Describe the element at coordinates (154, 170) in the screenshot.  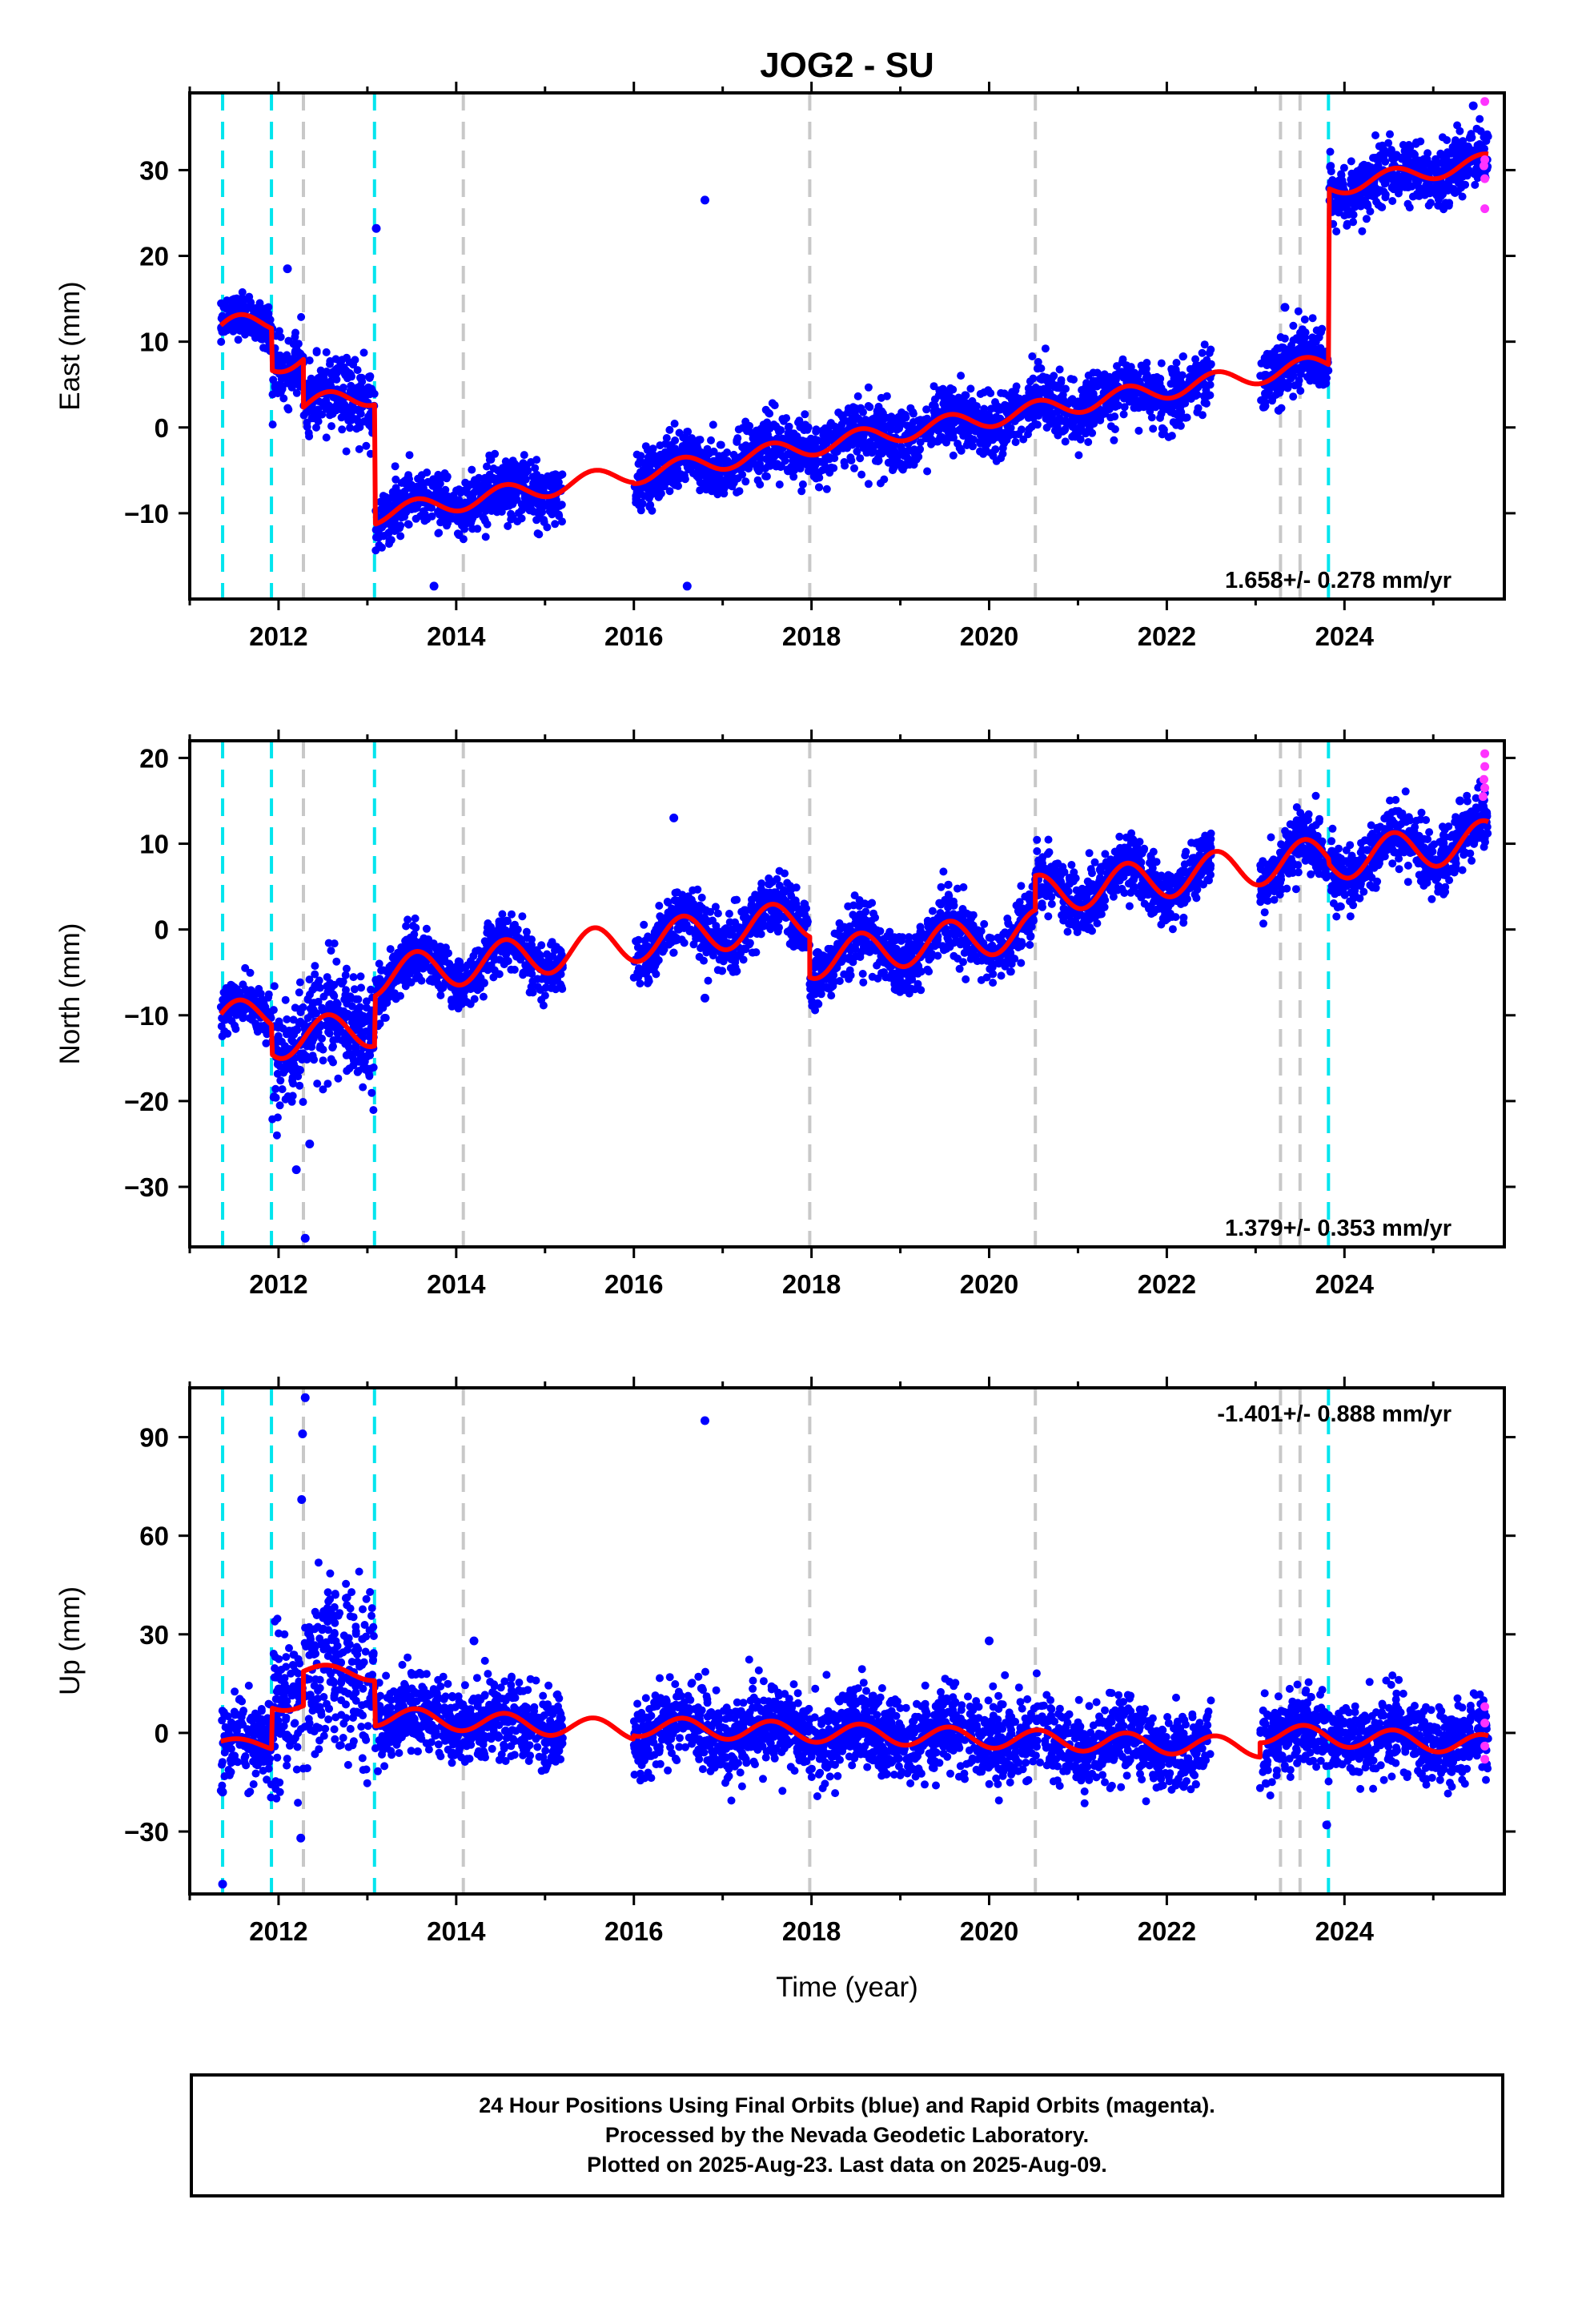
I see `y-tick-label: 30` at that location.